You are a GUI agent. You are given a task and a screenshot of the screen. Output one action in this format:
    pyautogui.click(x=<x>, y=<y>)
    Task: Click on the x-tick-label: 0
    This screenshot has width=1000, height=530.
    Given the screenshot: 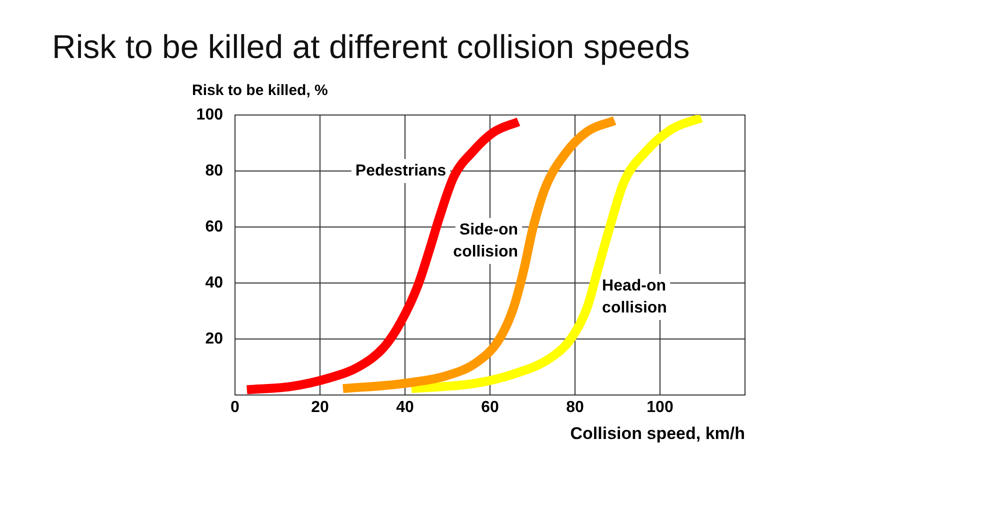 What is the action you would take?
    pyautogui.click(x=235, y=407)
    